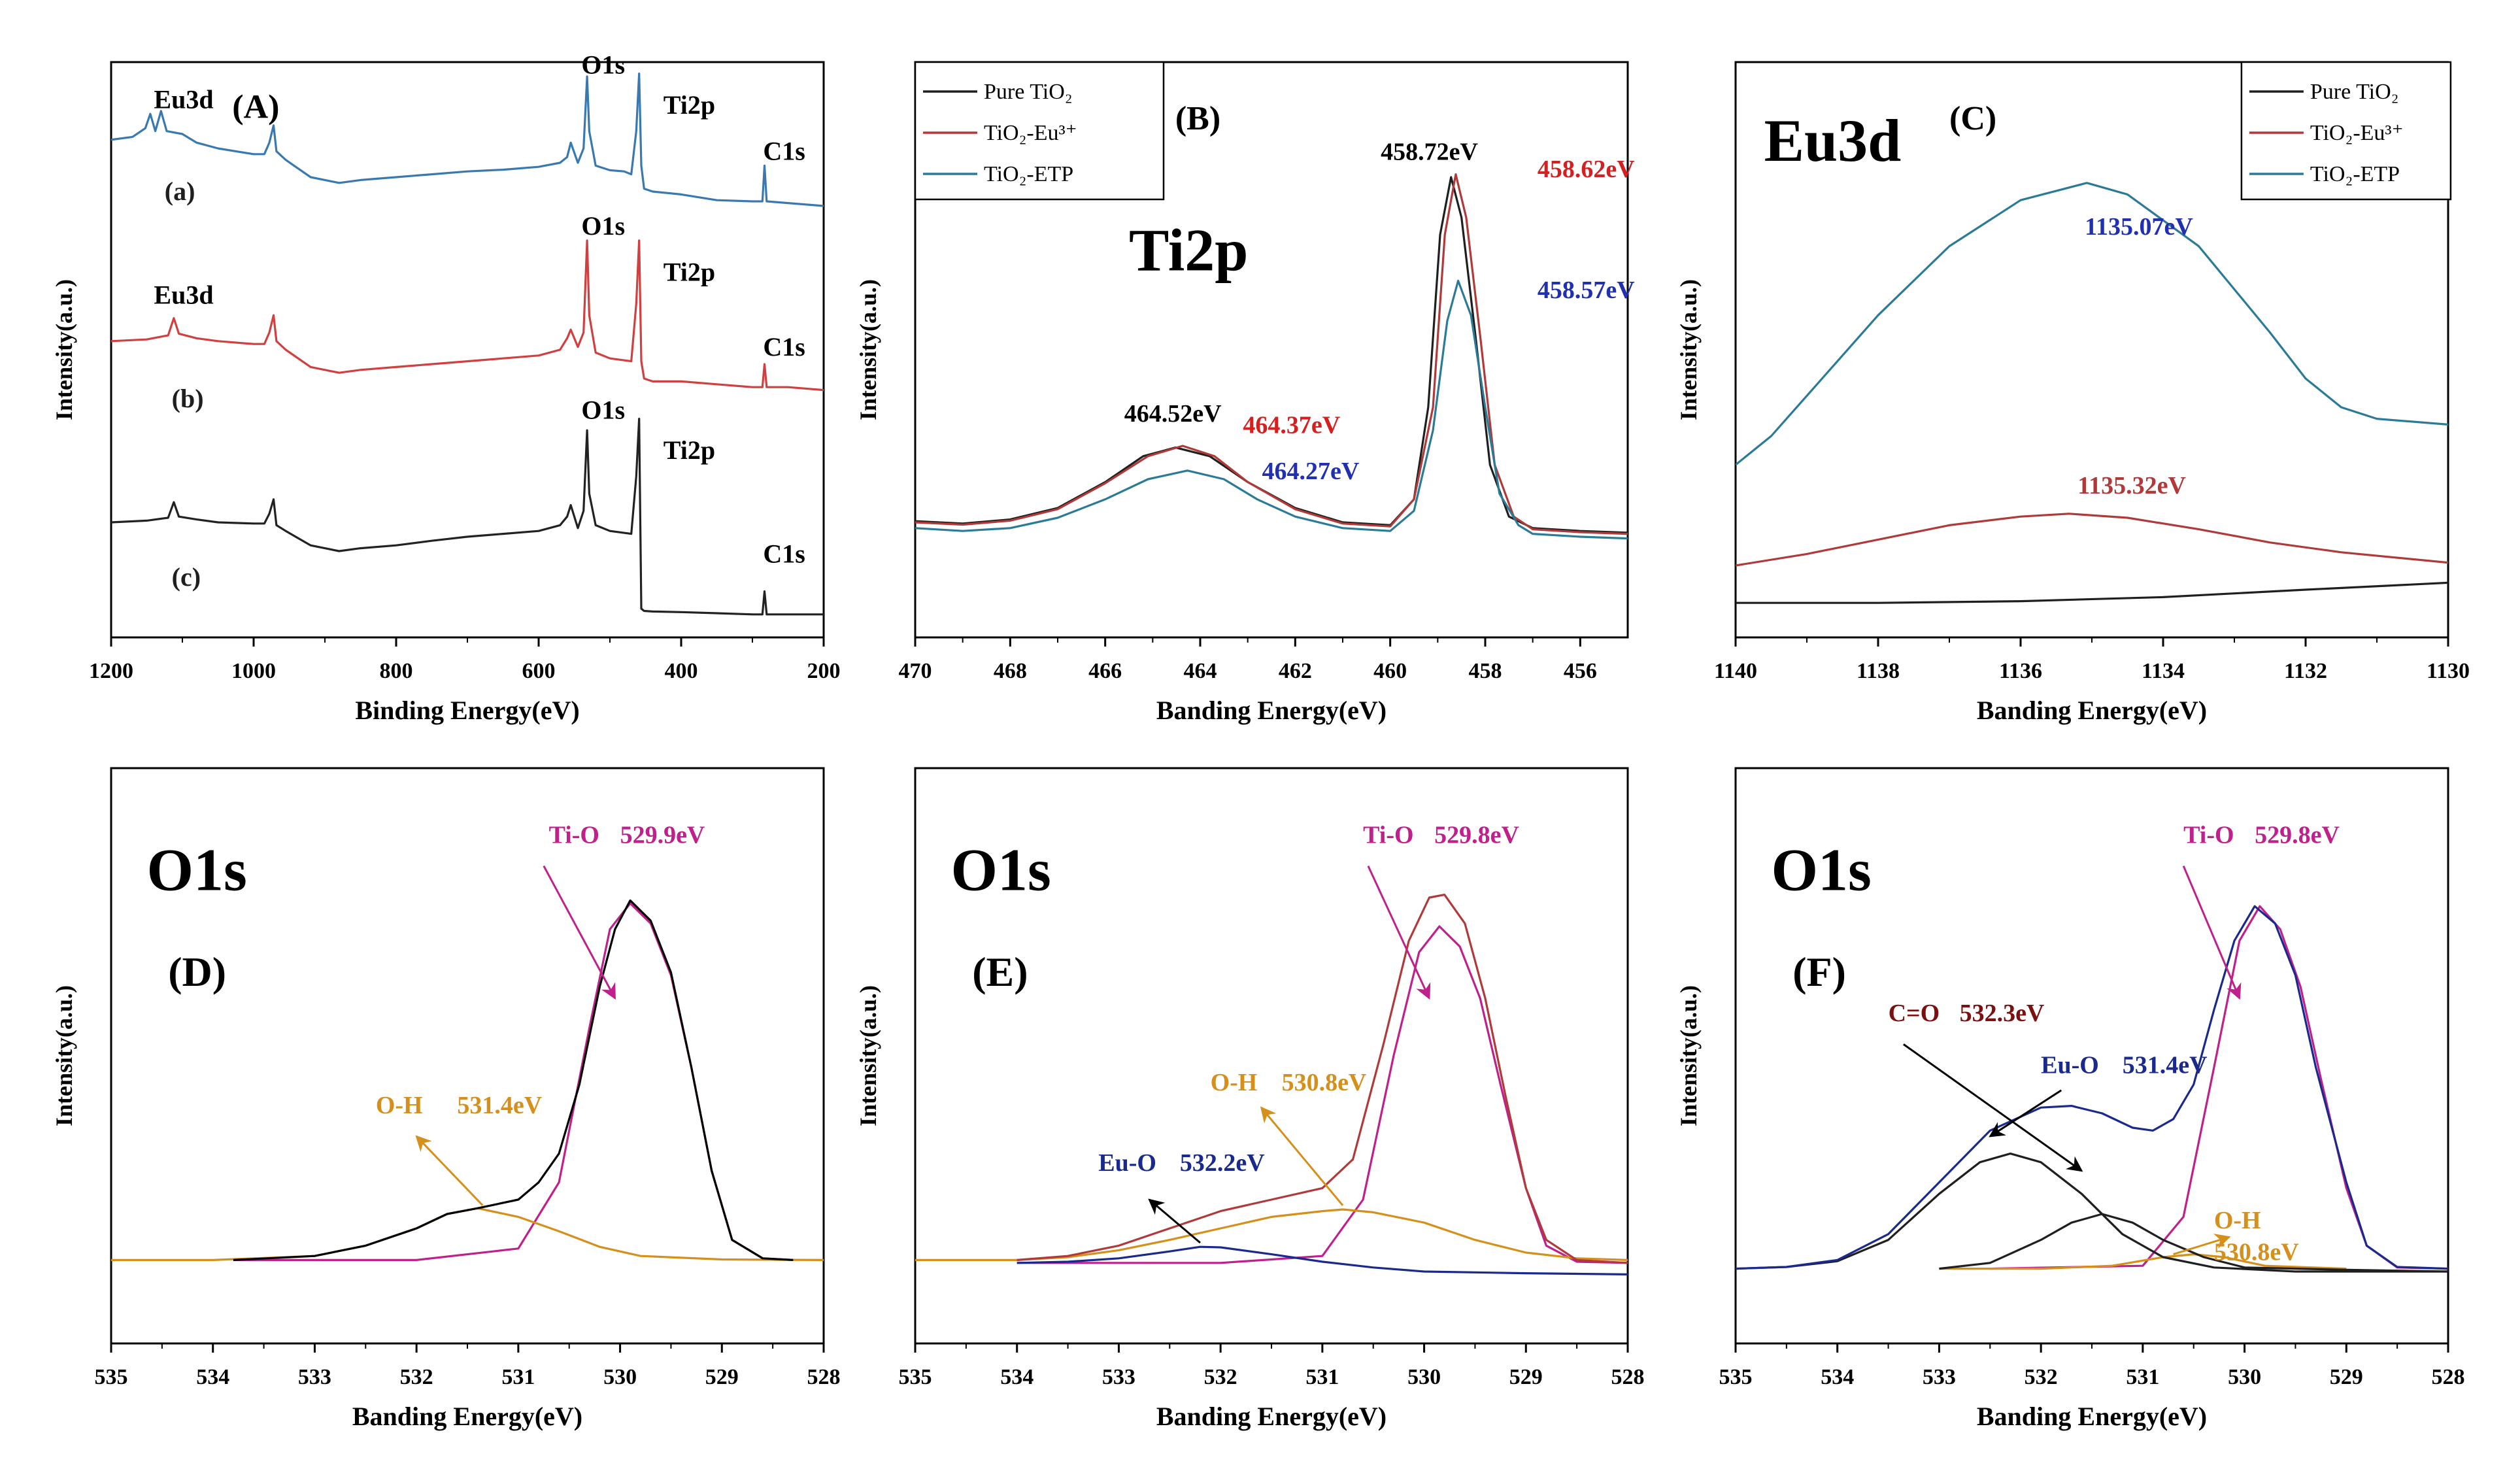  I want to click on x-tick-label: 1136, so click(2020, 671).